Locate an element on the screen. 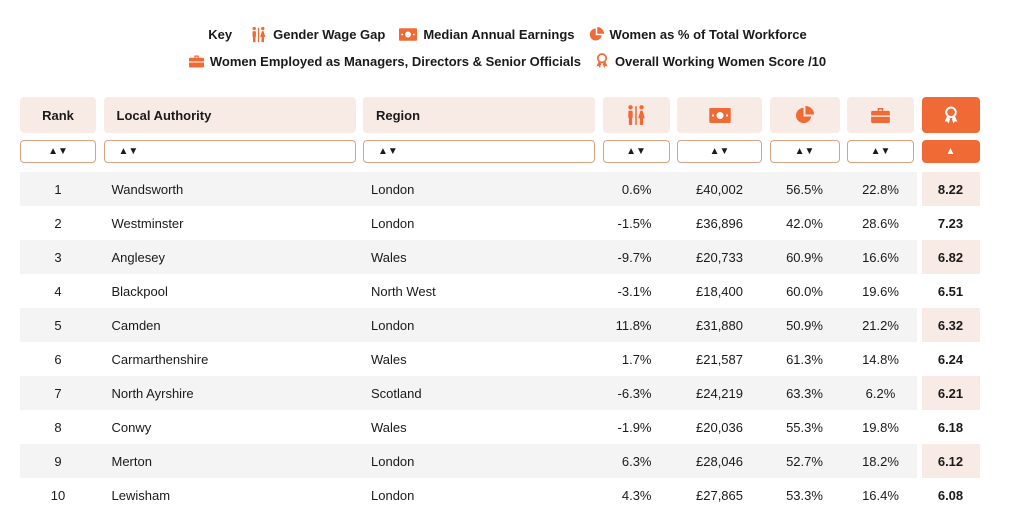 The height and width of the screenshot is (512, 1023). cell-rank: 10 is located at coordinates (58, 495).